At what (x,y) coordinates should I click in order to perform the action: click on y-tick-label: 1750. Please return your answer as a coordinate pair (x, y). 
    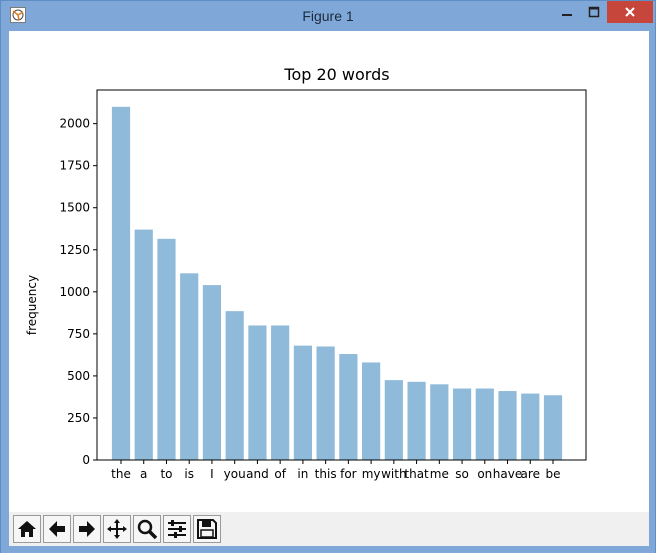
    Looking at the image, I should click on (74, 166).